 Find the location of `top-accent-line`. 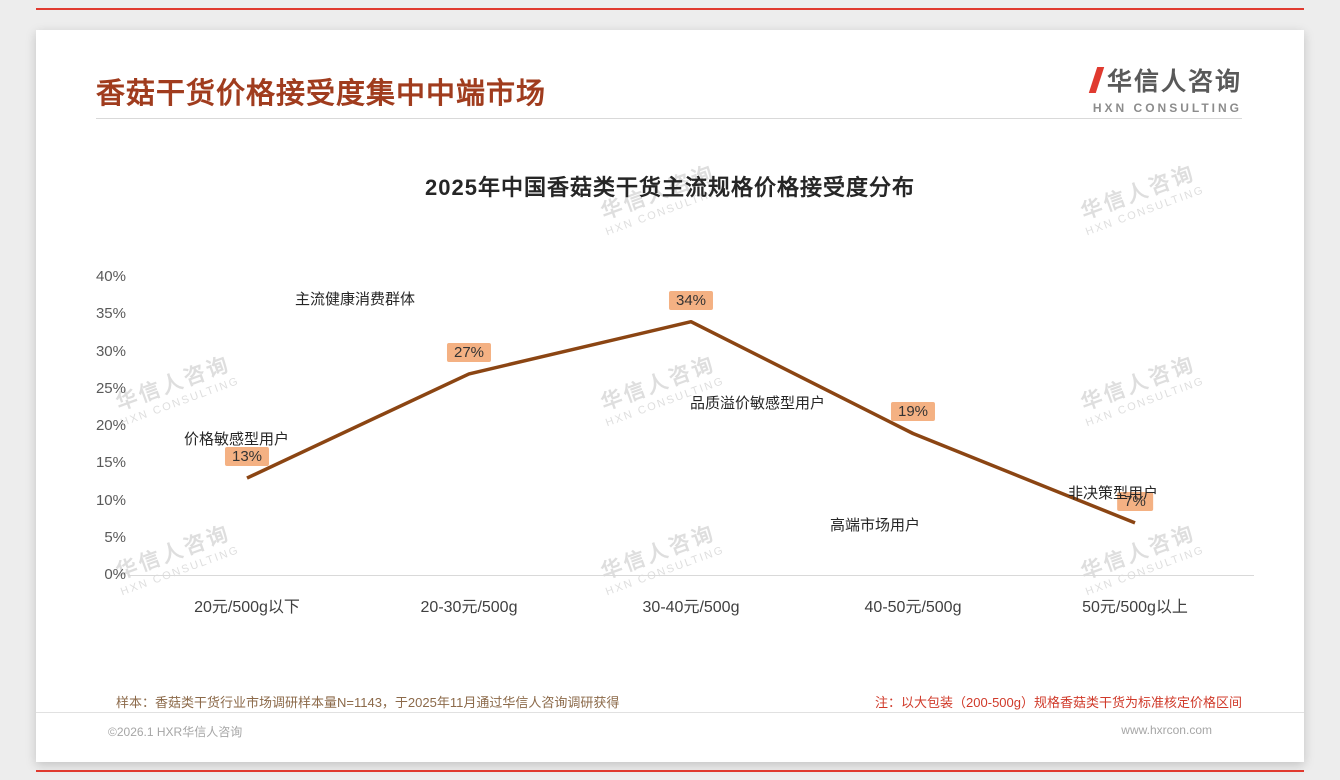

top-accent-line is located at coordinates (670, 9).